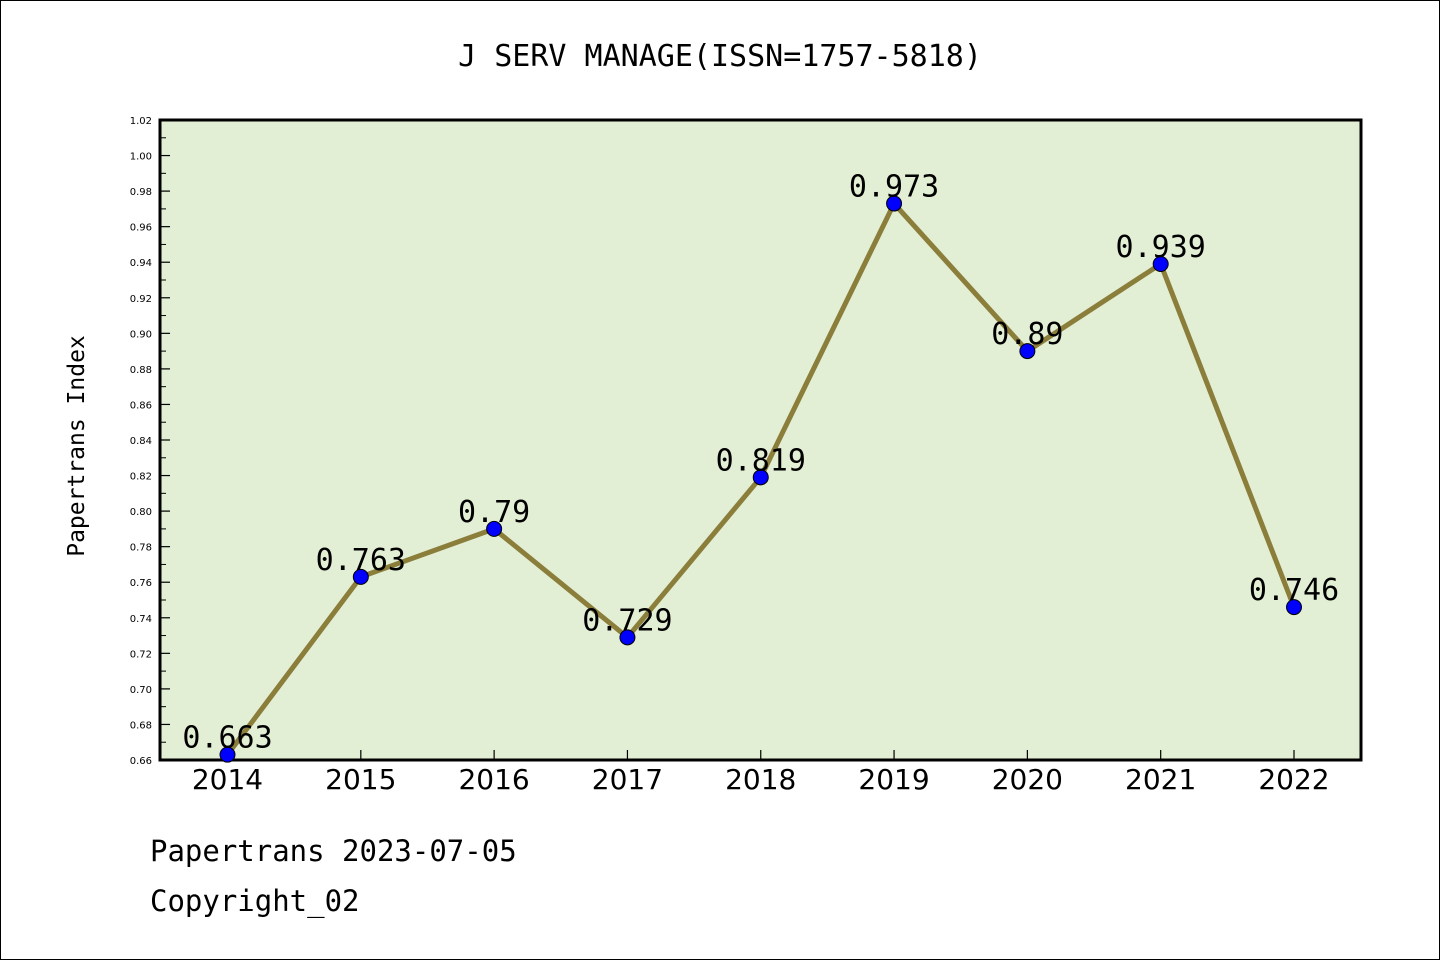 The height and width of the screenshot is (960, 1440). Describe the element at coordinates (141, 761) in the screenshot. I see `y-tick-label: 0.66` at that location.